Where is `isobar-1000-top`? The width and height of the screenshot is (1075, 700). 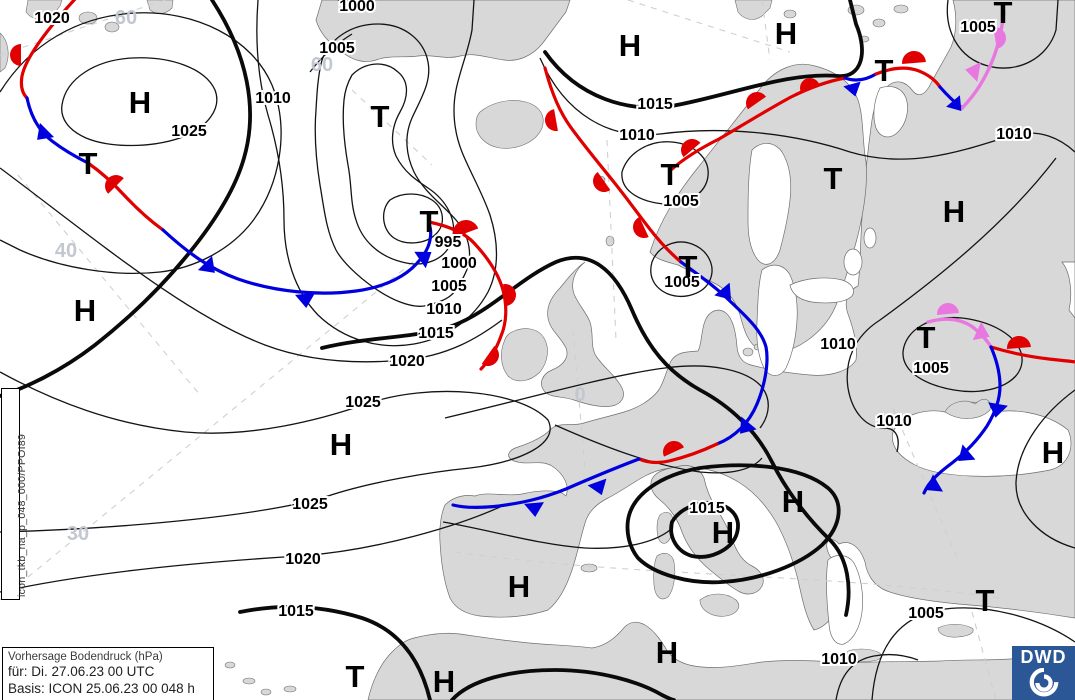 isobar-1000-top is located at coordinates (355, 3).